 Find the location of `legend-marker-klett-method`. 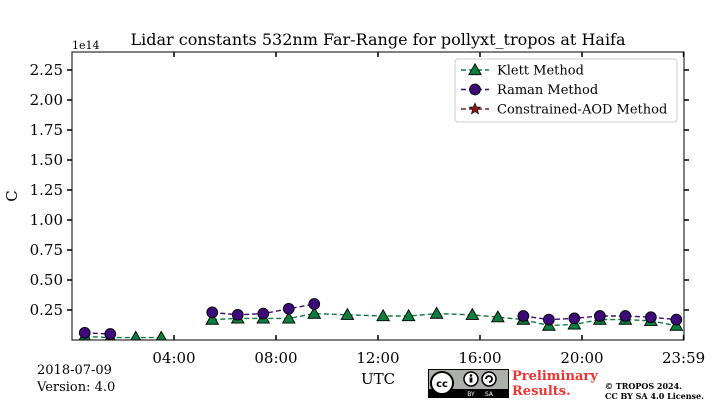

legend-marker-klett-method is located at coordinates (475, 69).